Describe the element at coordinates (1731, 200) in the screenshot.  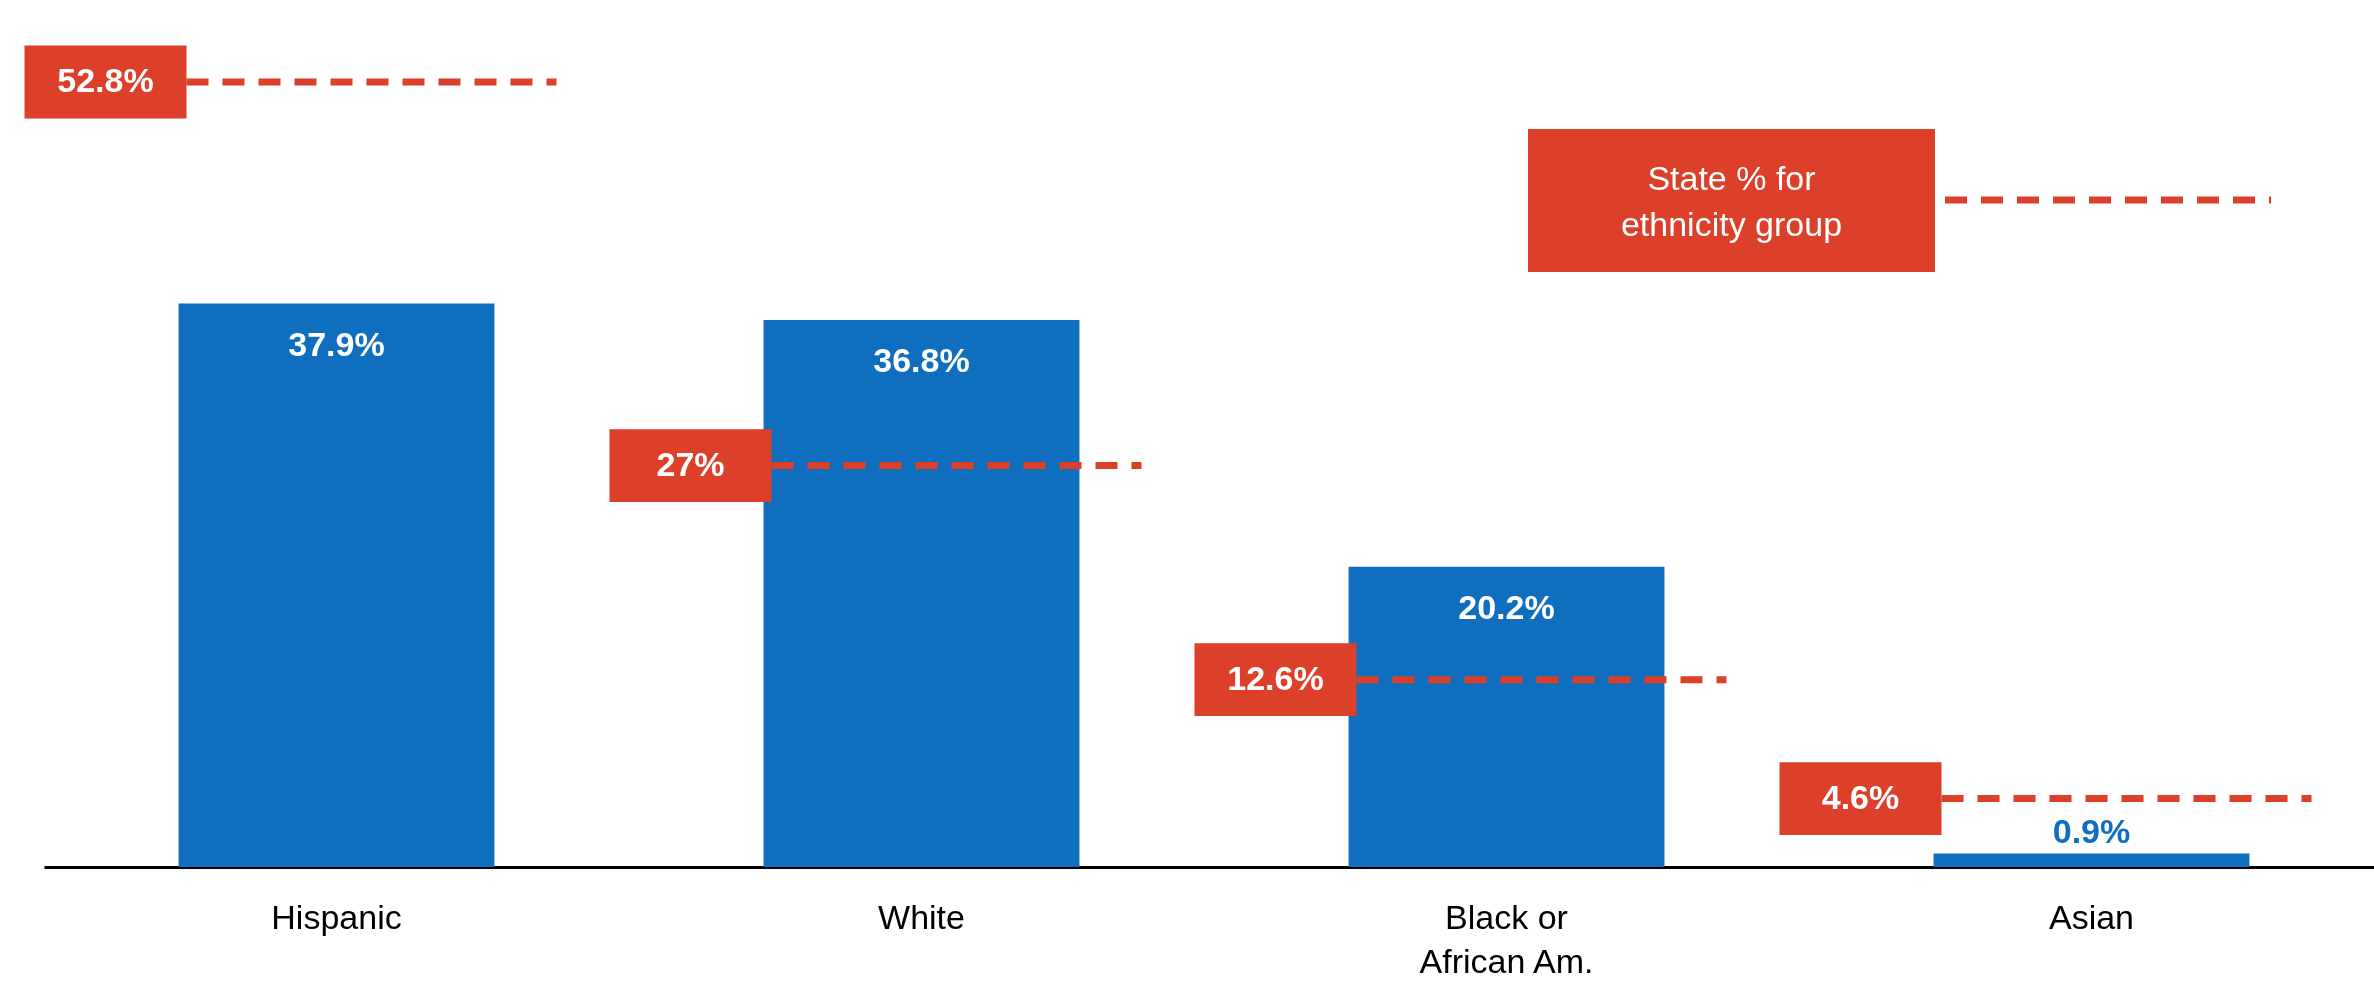
I see `text: State % for ethnicity group` at that location.